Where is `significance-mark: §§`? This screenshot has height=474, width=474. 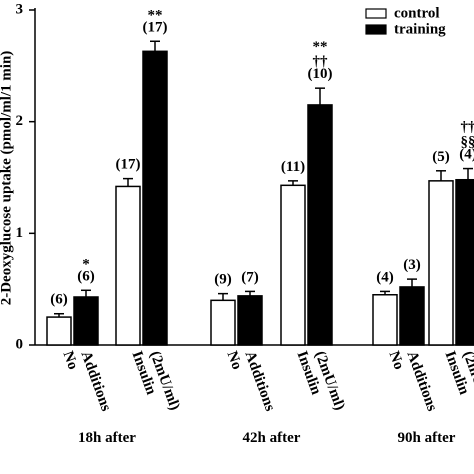
significance-mark: §§ is located at coordinates (467, 143).